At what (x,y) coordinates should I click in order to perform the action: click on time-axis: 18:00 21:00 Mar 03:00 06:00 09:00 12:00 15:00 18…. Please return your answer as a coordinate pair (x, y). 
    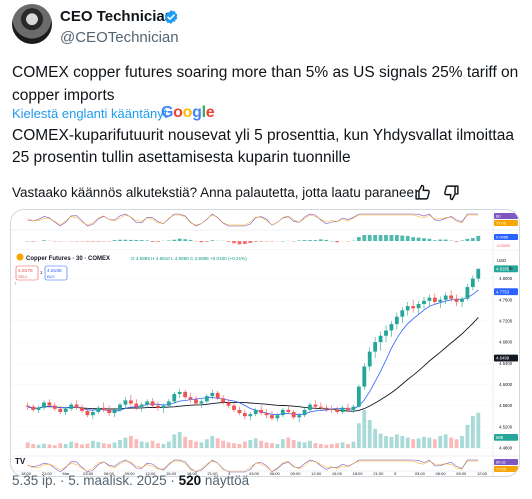
    Looking at the image, I should click on (252, 473).